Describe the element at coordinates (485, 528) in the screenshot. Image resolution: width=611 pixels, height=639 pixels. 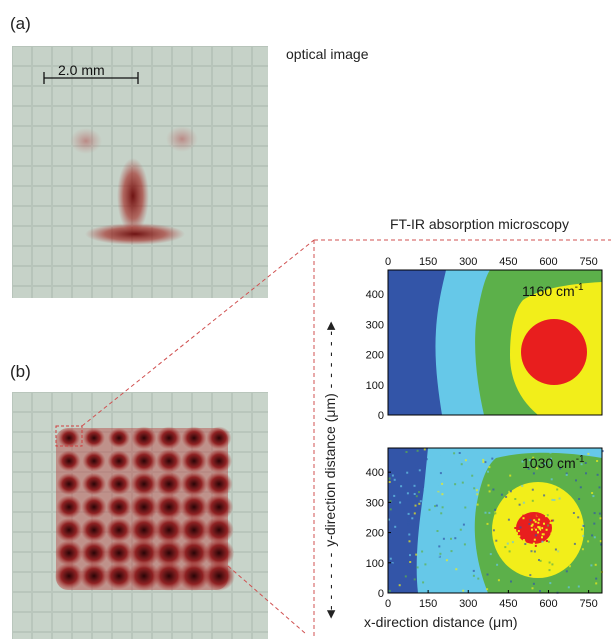
I see `heatmap-1030: 0 150 300 450 600 750 0 100 200 300 400 1030 cm-1` at that location.